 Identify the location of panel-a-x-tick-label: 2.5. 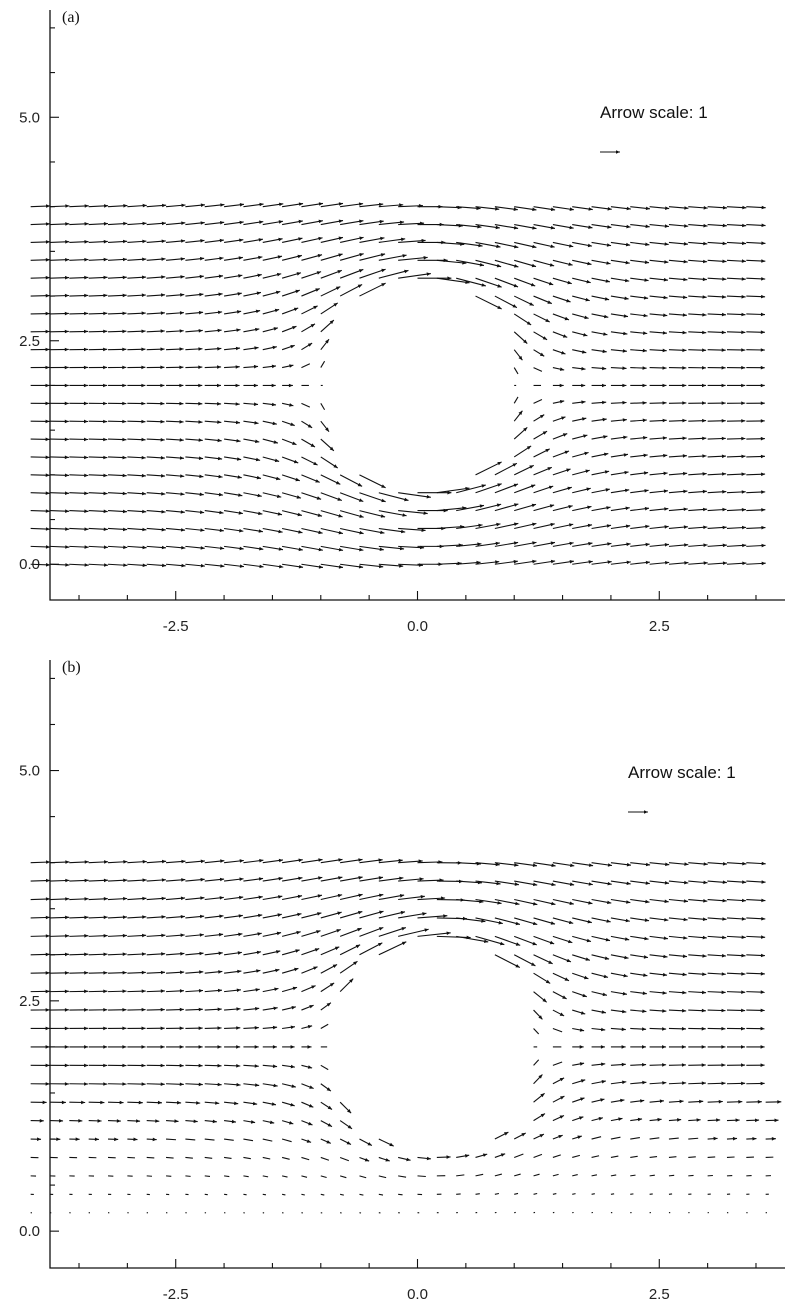
(659, 626).